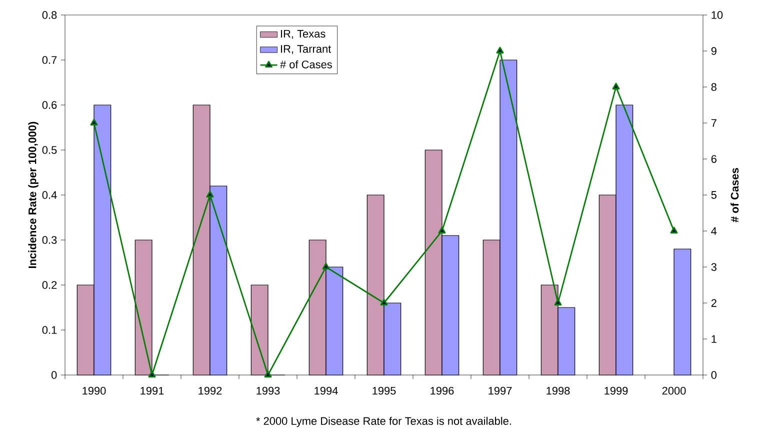 The width and height of the screenshot is (759, 437). What do you see at coordinates (713, 51) in the screenshot?
I see `y2-tick-label: 9` at bounding box center [713, 51].